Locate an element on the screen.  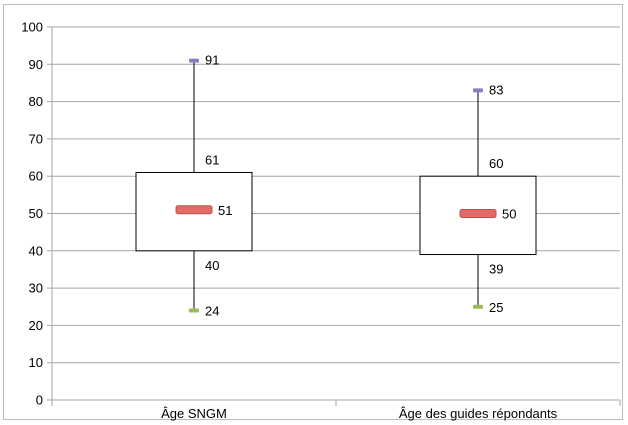
y-tick-label: 90 is located at coordinates (36, 64).